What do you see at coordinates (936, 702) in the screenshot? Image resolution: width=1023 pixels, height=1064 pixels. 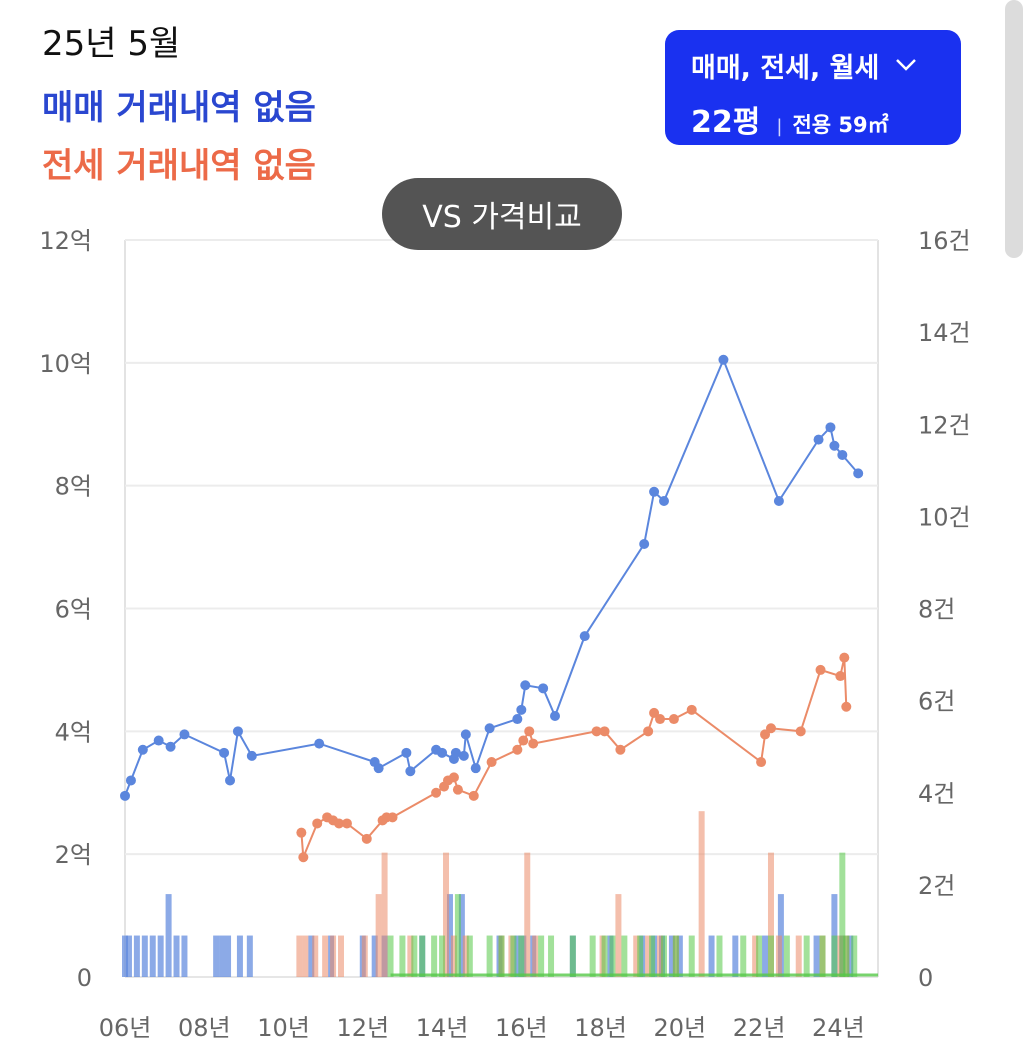 I see `y-right-tick-label: 6건` at bounding box center [936, 702].